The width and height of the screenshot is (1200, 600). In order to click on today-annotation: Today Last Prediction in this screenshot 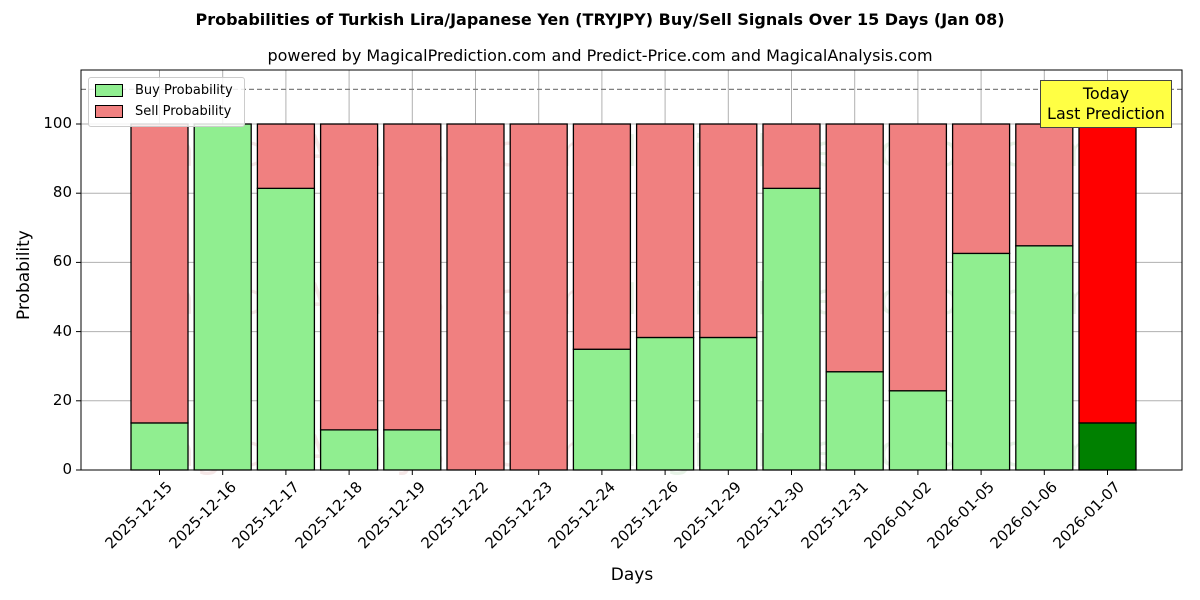, I will do `click(1106, 104)`.